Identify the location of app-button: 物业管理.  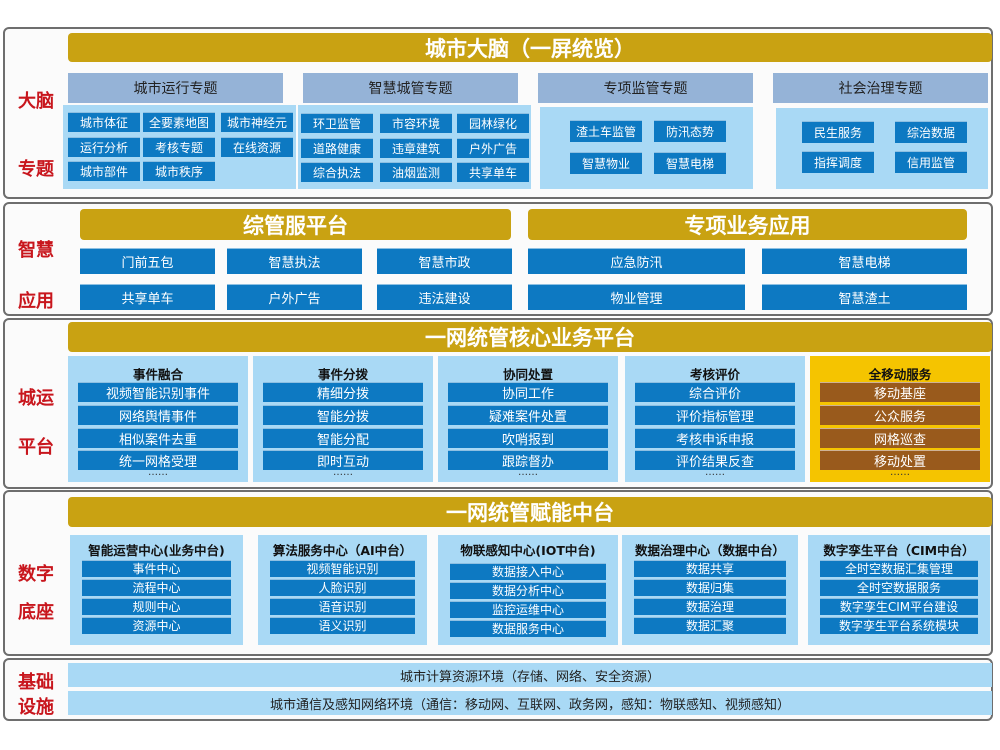
(636, 297).